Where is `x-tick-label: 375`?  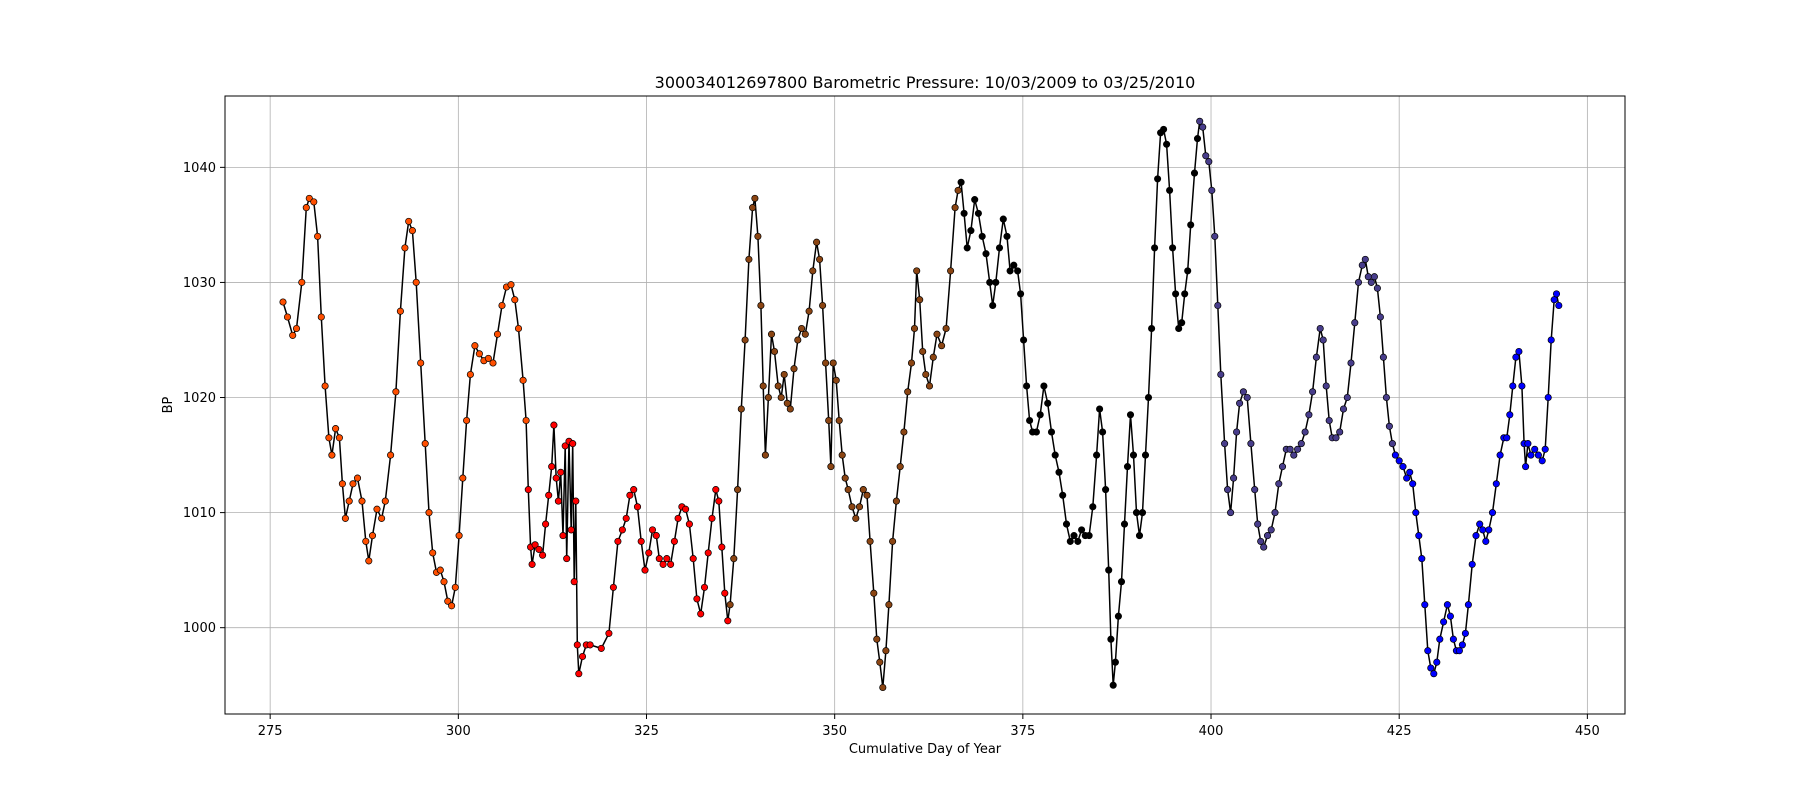 x-tick-label: 375 is located at coordinates (1022, 731).